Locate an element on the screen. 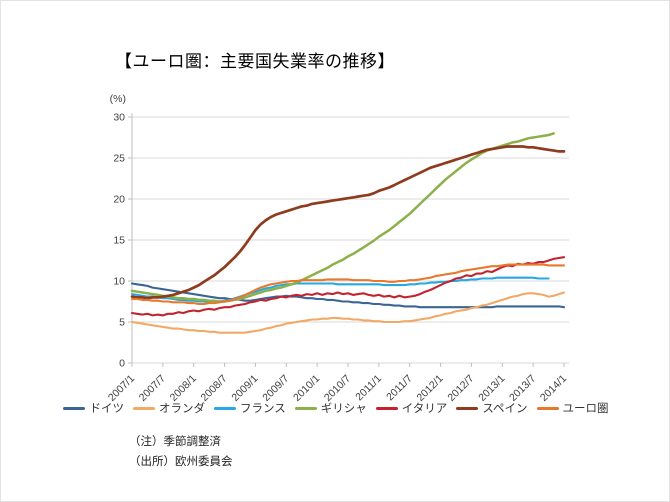 This screenshot has width=670, height=502. legend-item-フランス: フランス is located at coordinates (249, 408).